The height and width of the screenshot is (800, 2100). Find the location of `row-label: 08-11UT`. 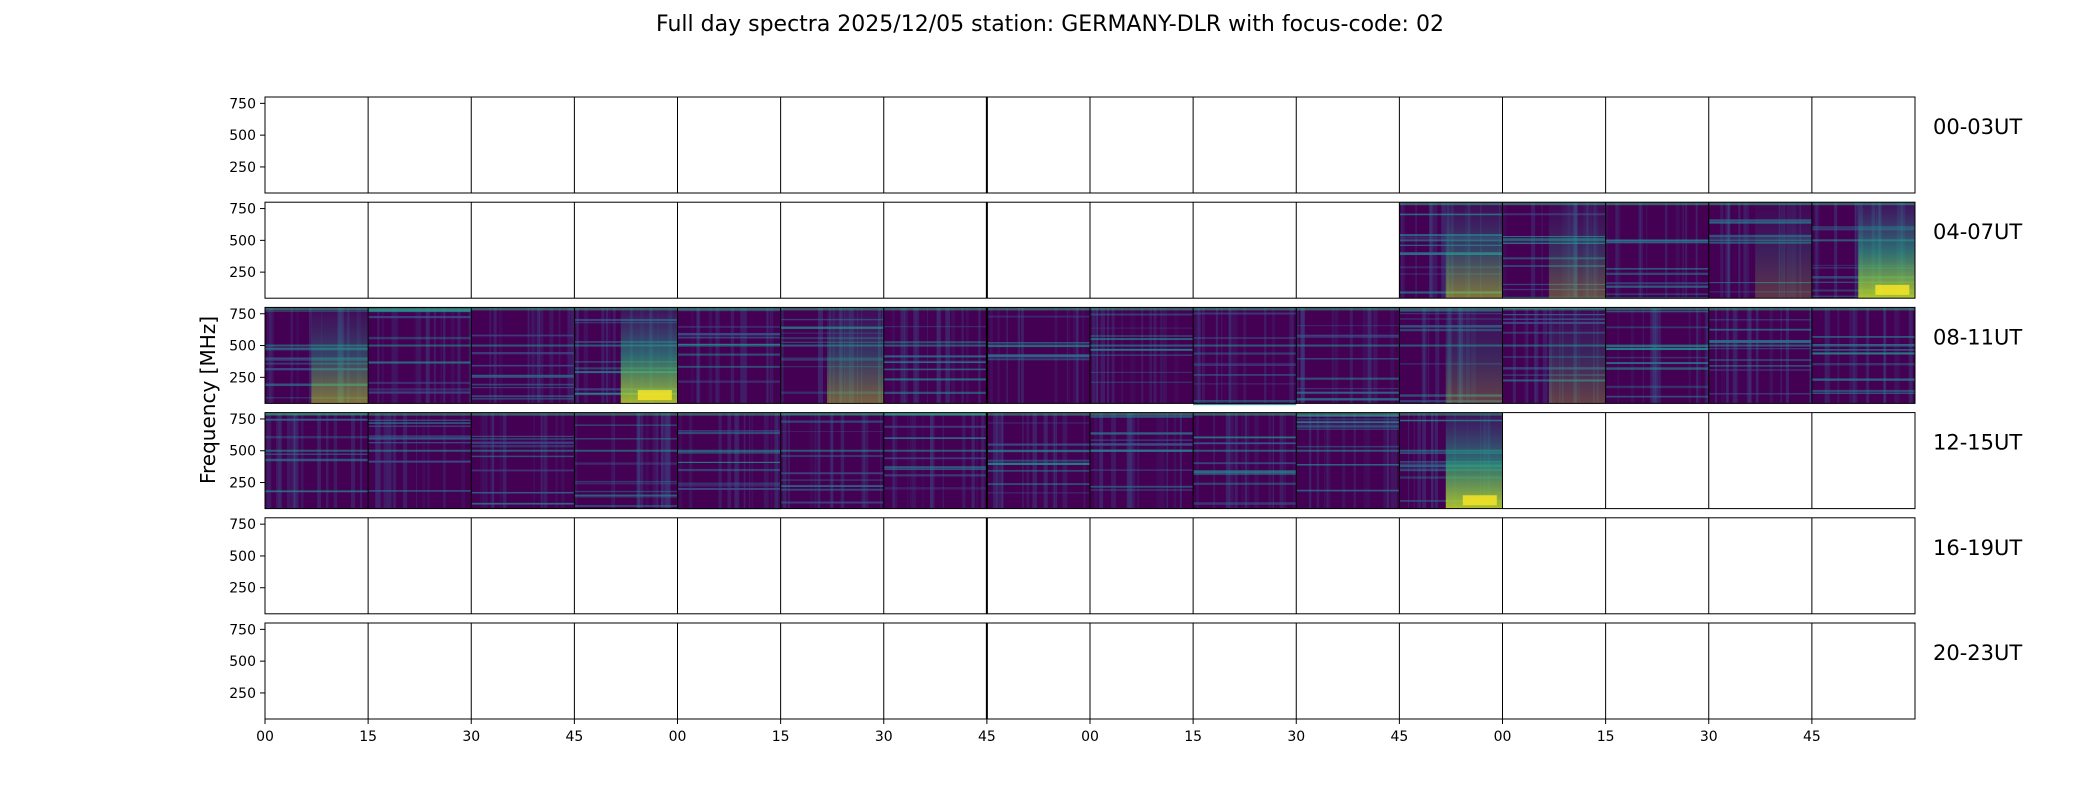

row-label: 08-11UT is located at coordinates (1977, 337).